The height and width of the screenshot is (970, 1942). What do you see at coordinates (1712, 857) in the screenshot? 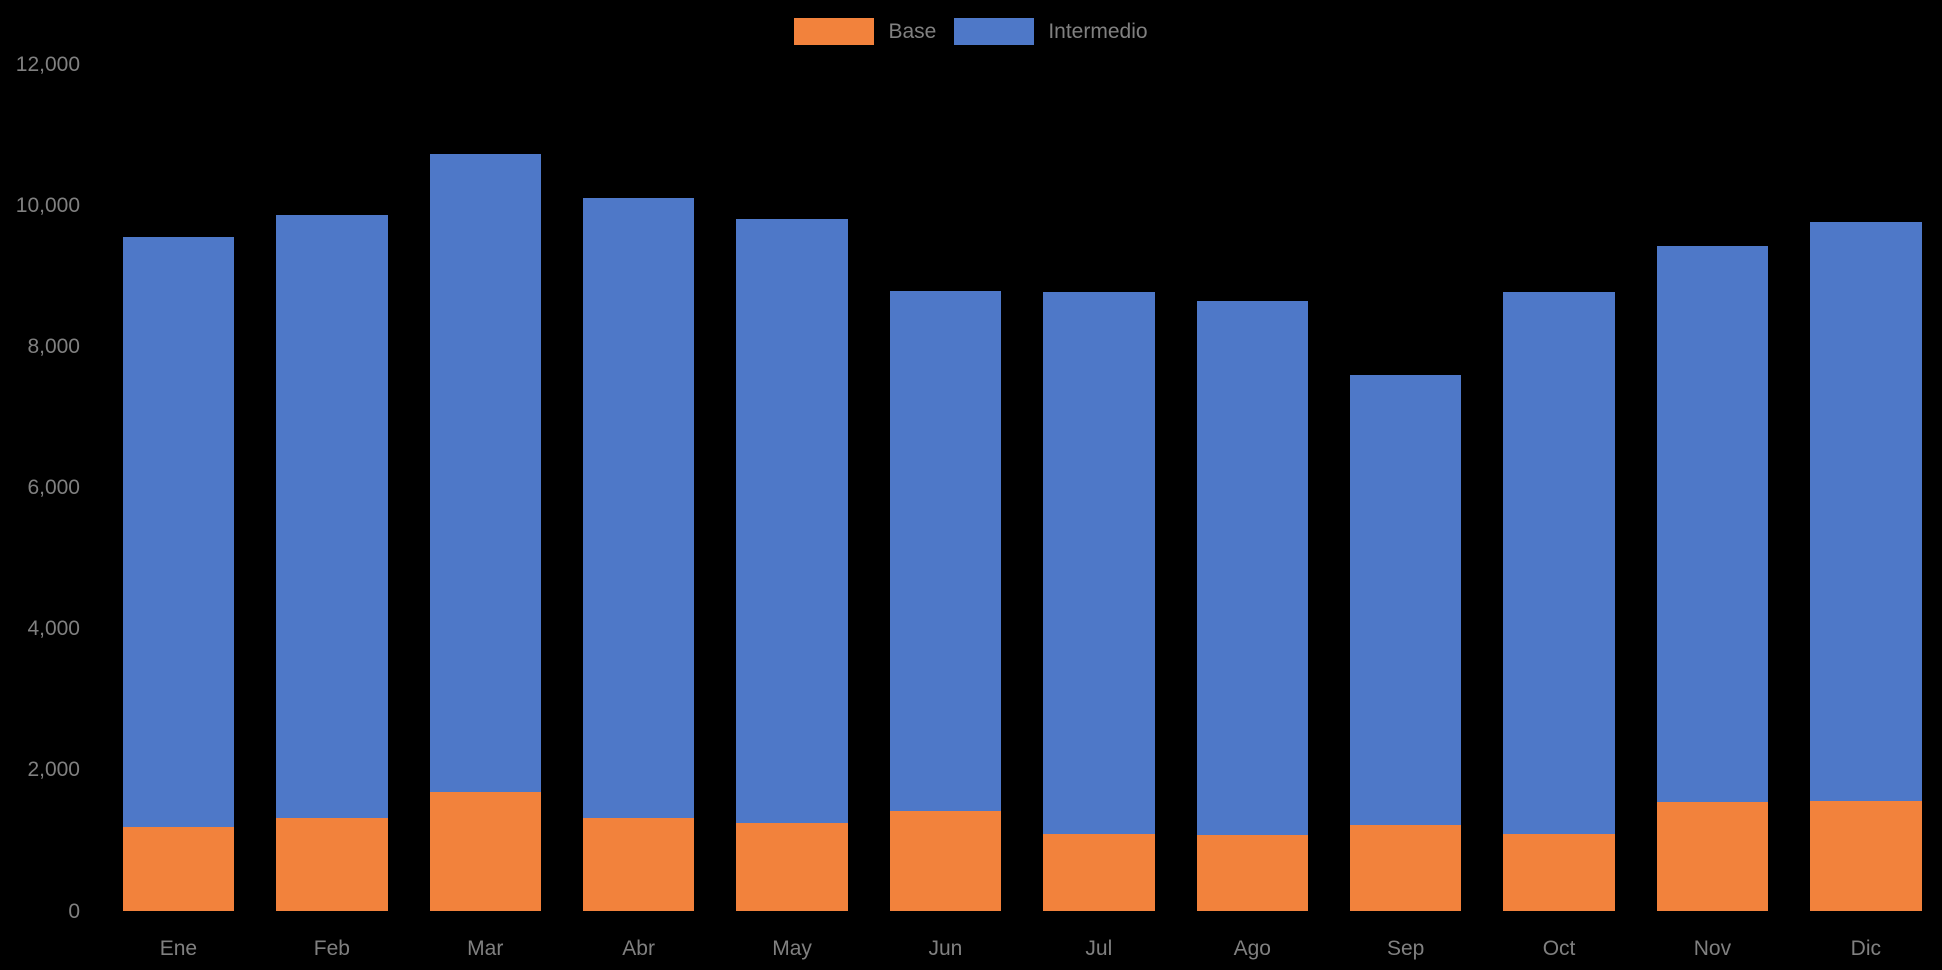
I see `bar-segment-base-nov` at bounding box center [1712, 857].